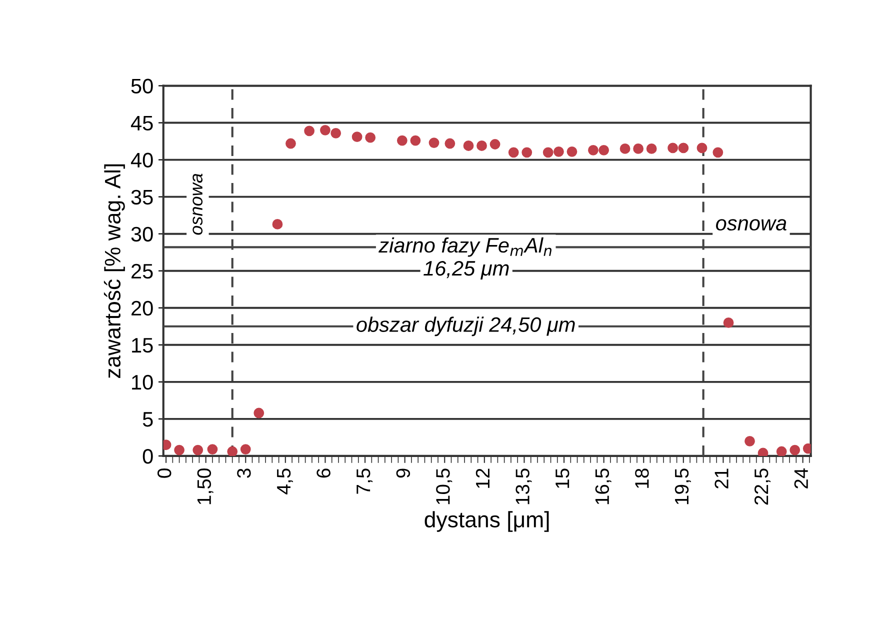 Image resolution: width=869 pixels, height=617 pixels. What do you see at coordinates (762, 486) in the screenshot?
I see `x-tick-label: 22,5` at bounding box center [762, 486].